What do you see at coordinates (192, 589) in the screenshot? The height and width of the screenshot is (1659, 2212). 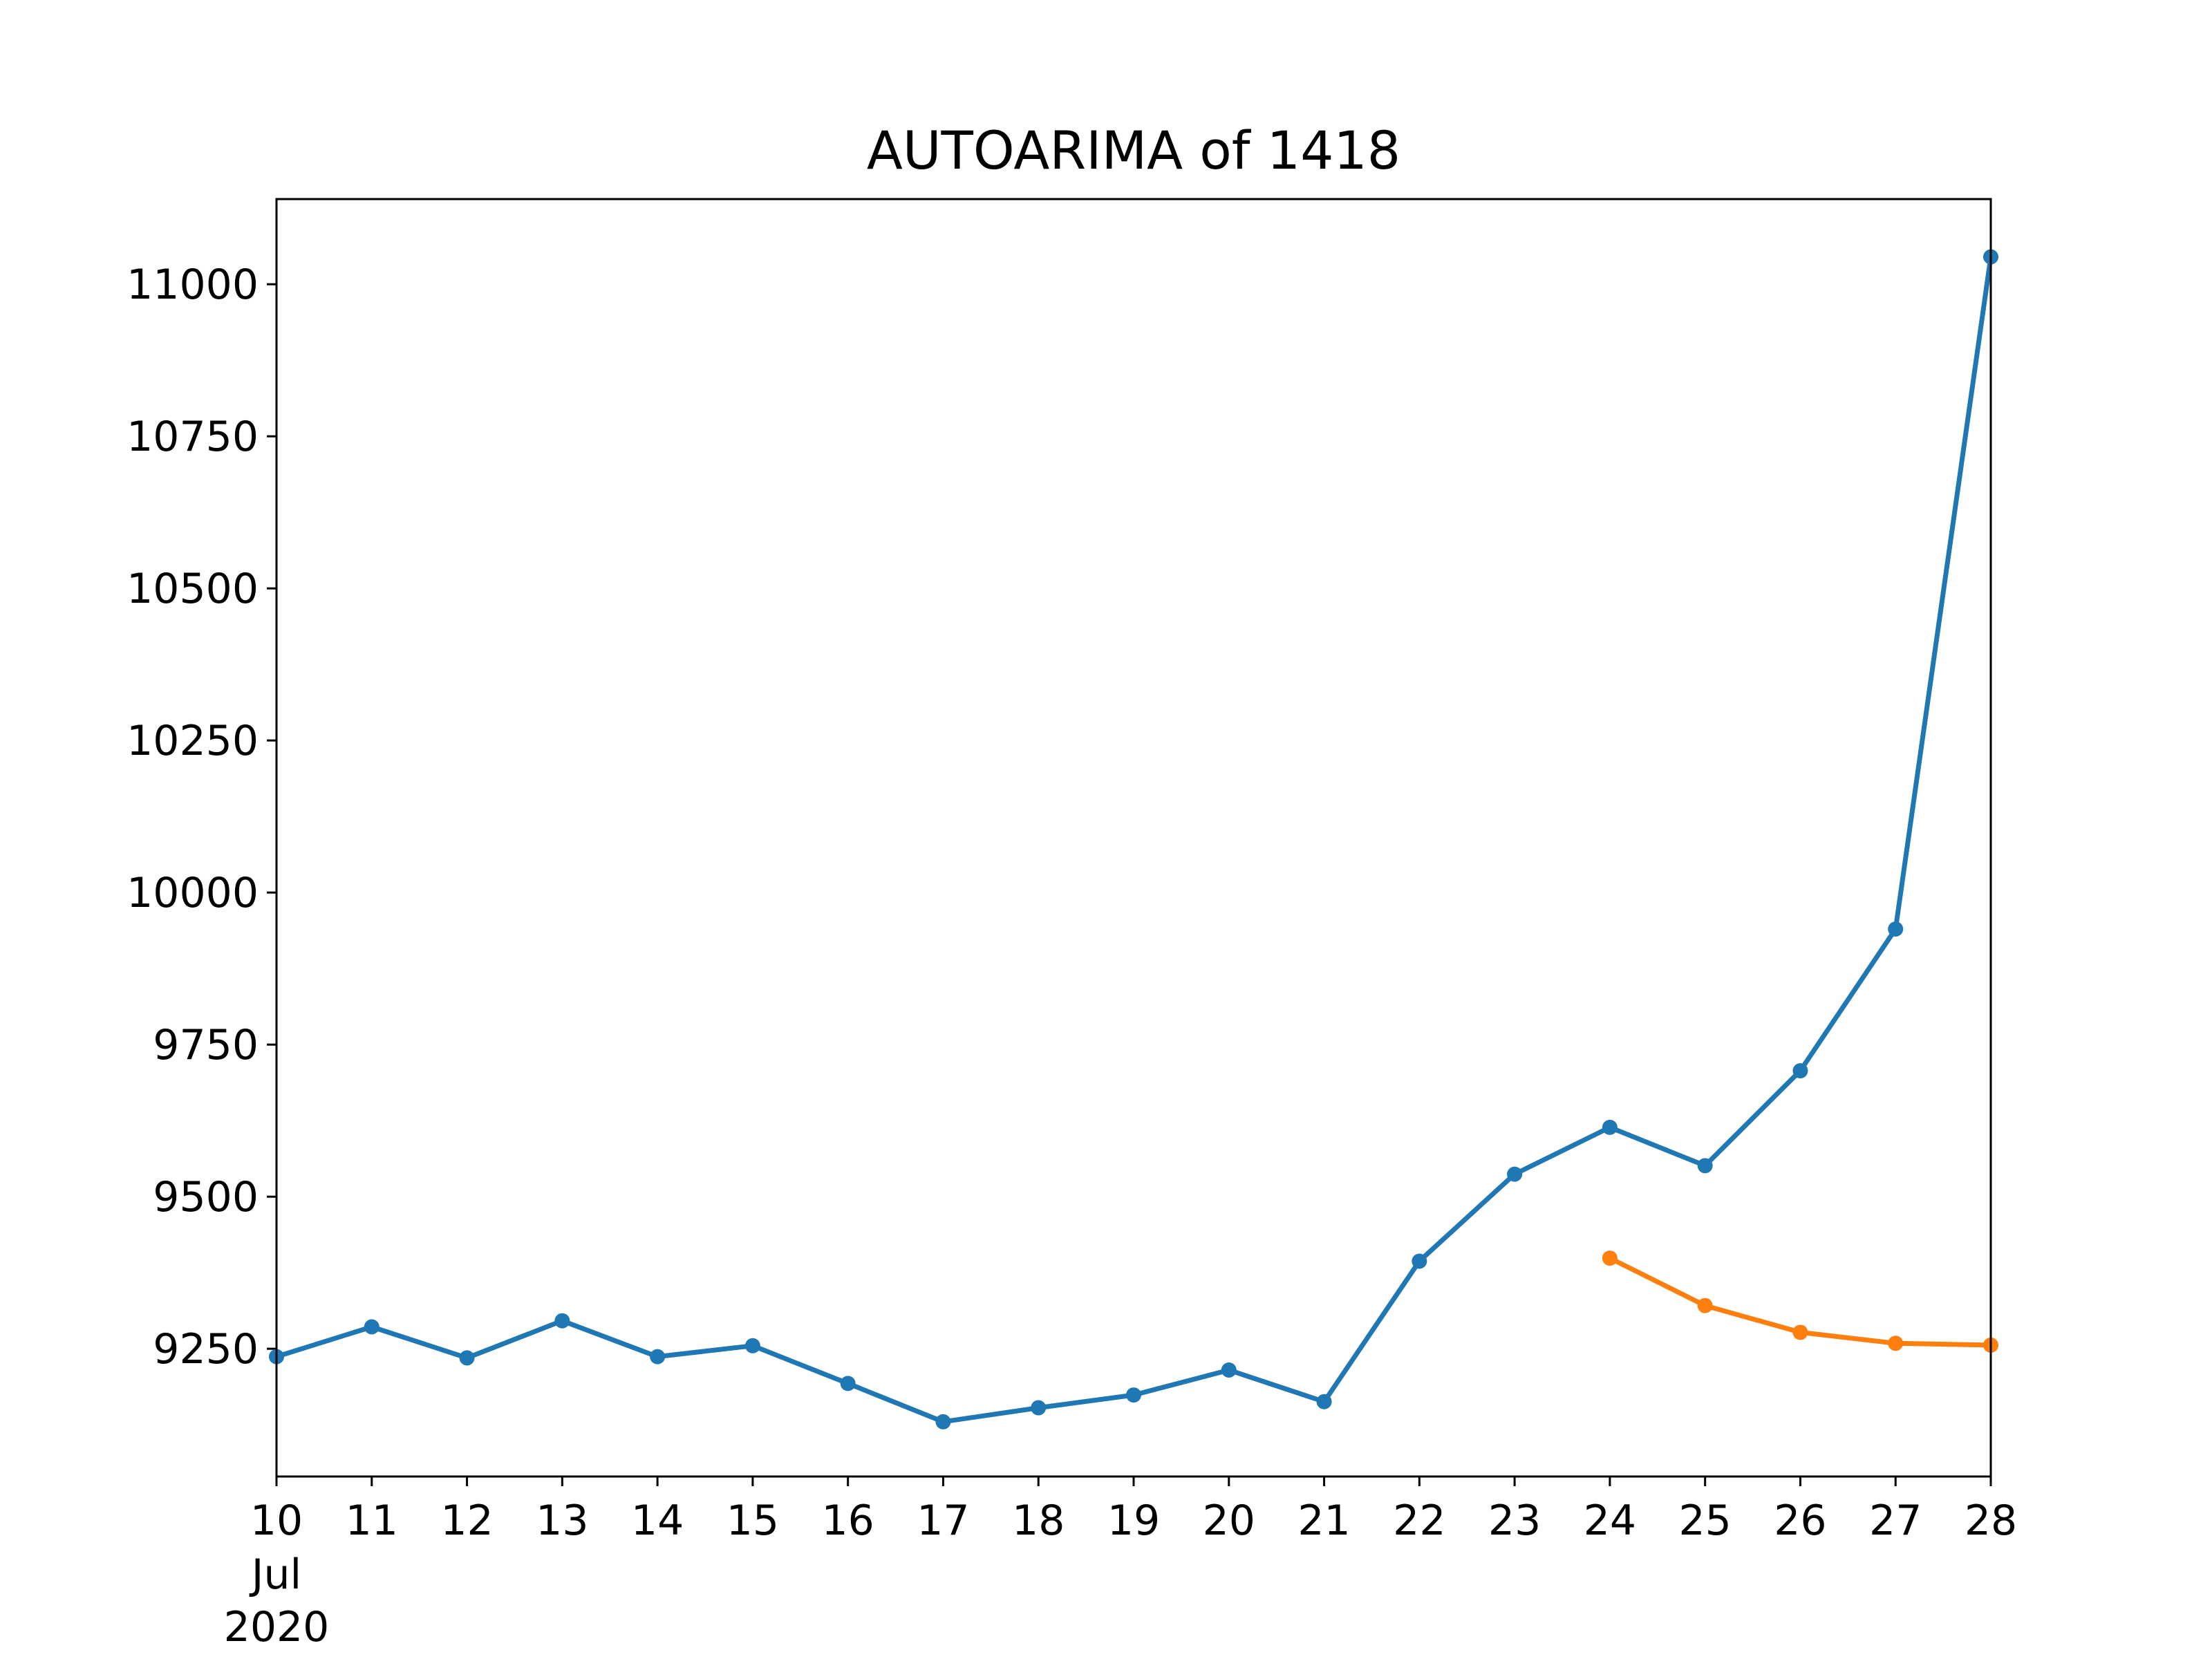 I see `y-tick-label: 10500` at bounding box center [192, 589].